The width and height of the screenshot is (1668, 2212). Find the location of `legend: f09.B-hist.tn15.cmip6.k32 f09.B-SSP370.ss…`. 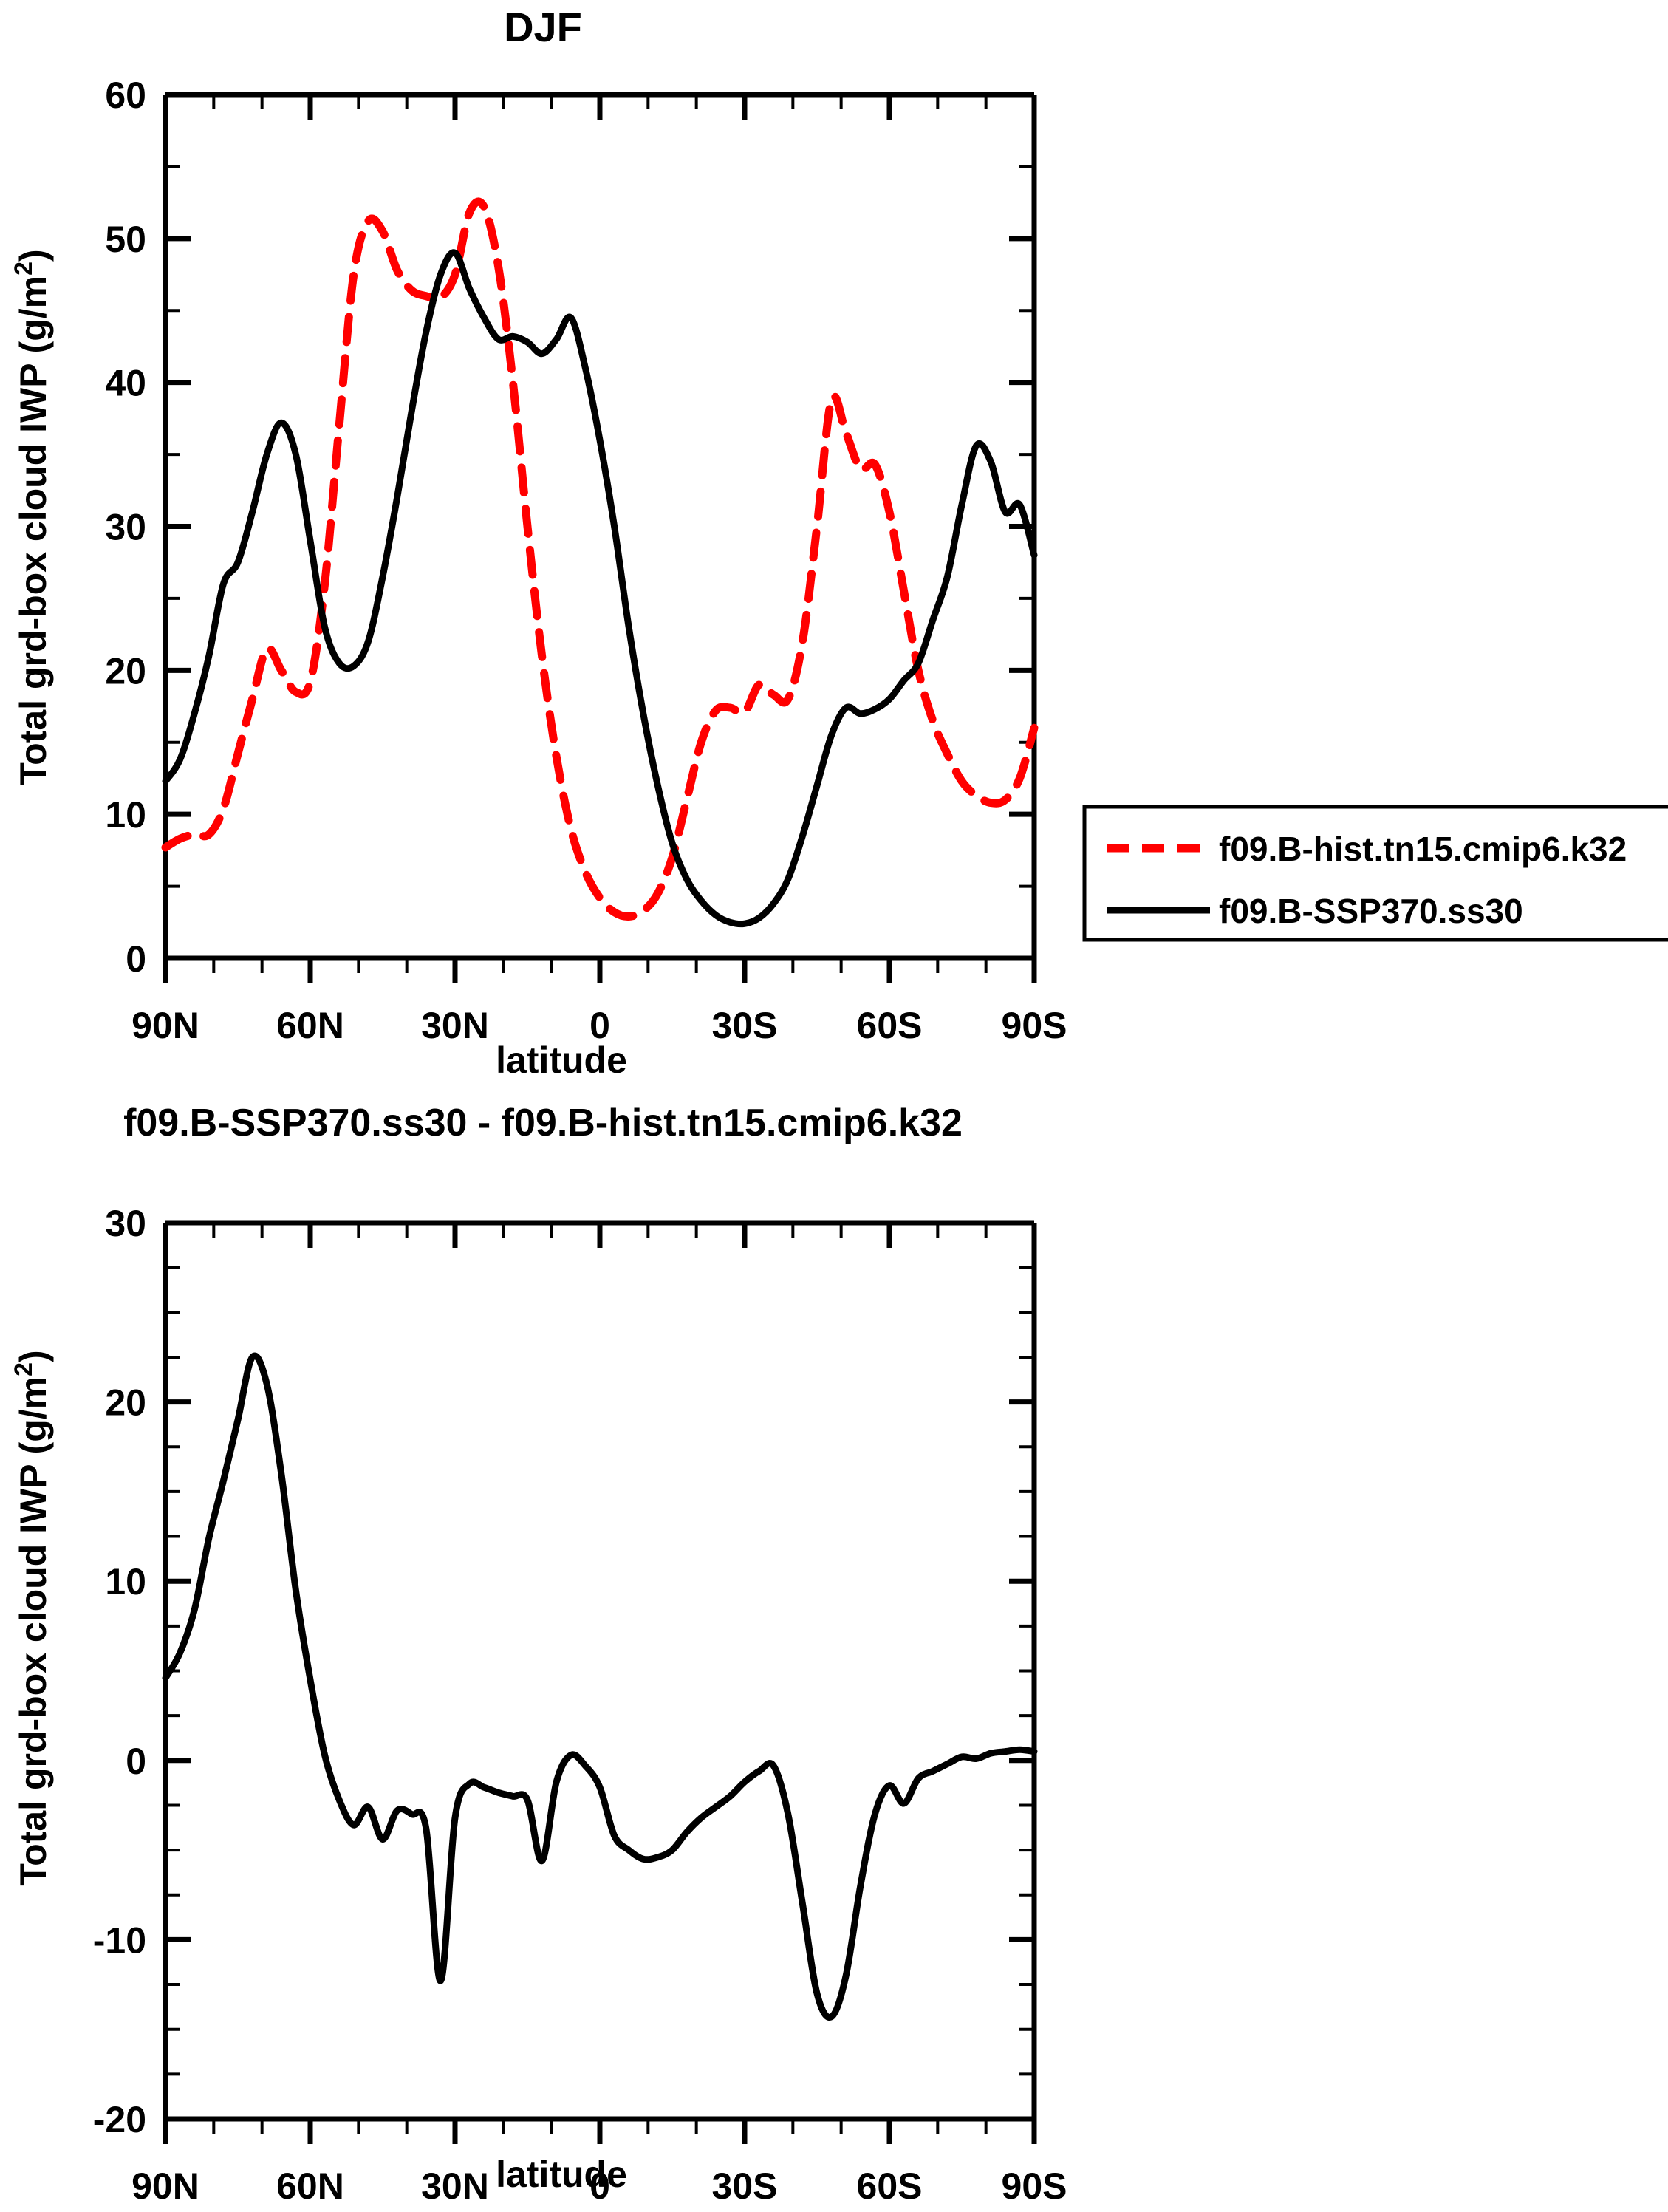

legend: f09.B-hist.tn15.cmip6.k32 f09.B-SSP370.ss… is located at coordinates (1375, 873).